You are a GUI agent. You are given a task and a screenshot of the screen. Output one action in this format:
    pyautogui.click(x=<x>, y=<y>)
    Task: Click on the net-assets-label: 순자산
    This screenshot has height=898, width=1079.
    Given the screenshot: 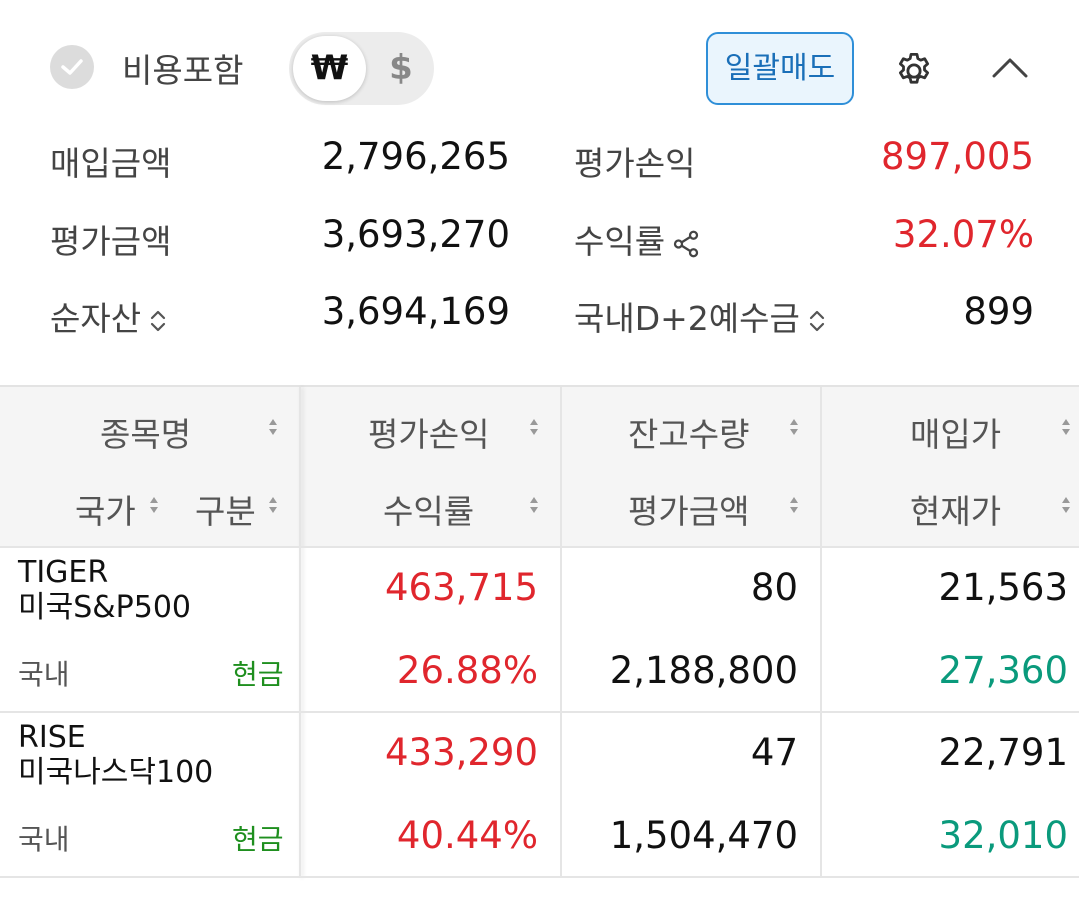 What is the action you would take?
    pyautogui.click(x=96, y=318)
    